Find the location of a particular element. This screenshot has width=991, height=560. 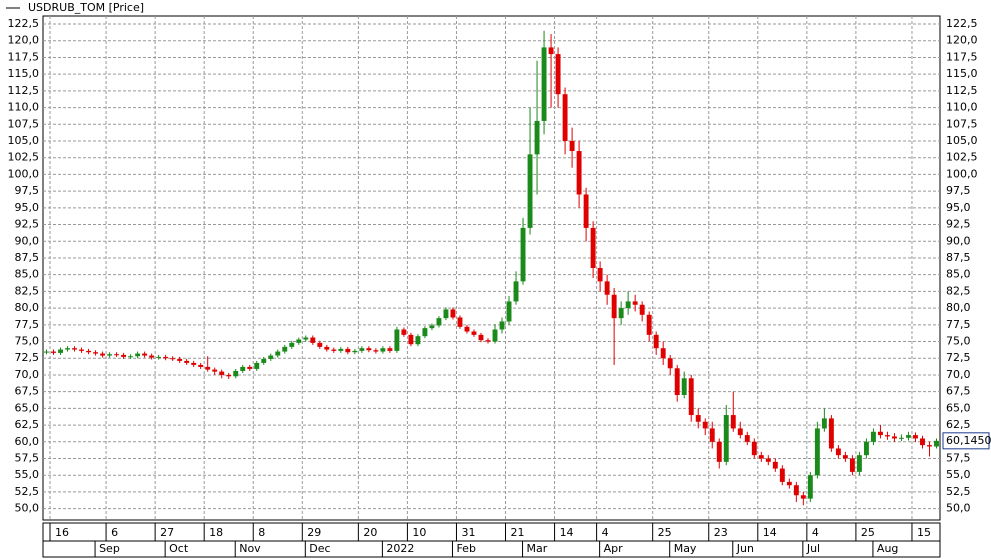

y2-tick-label: 82,5 is located at coordinates (958, 290).